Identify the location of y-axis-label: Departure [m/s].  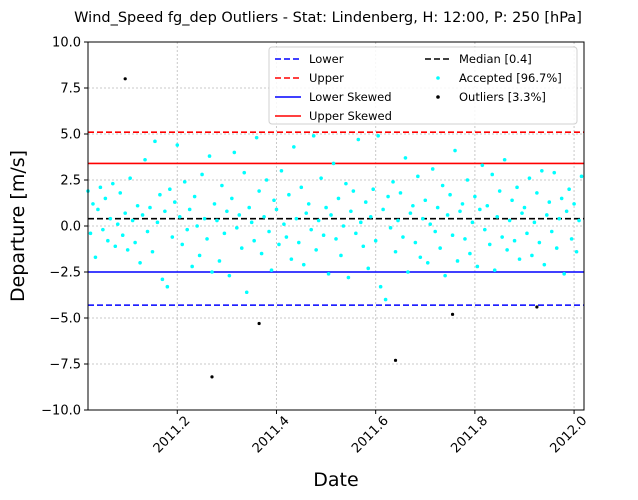
(18, 226).